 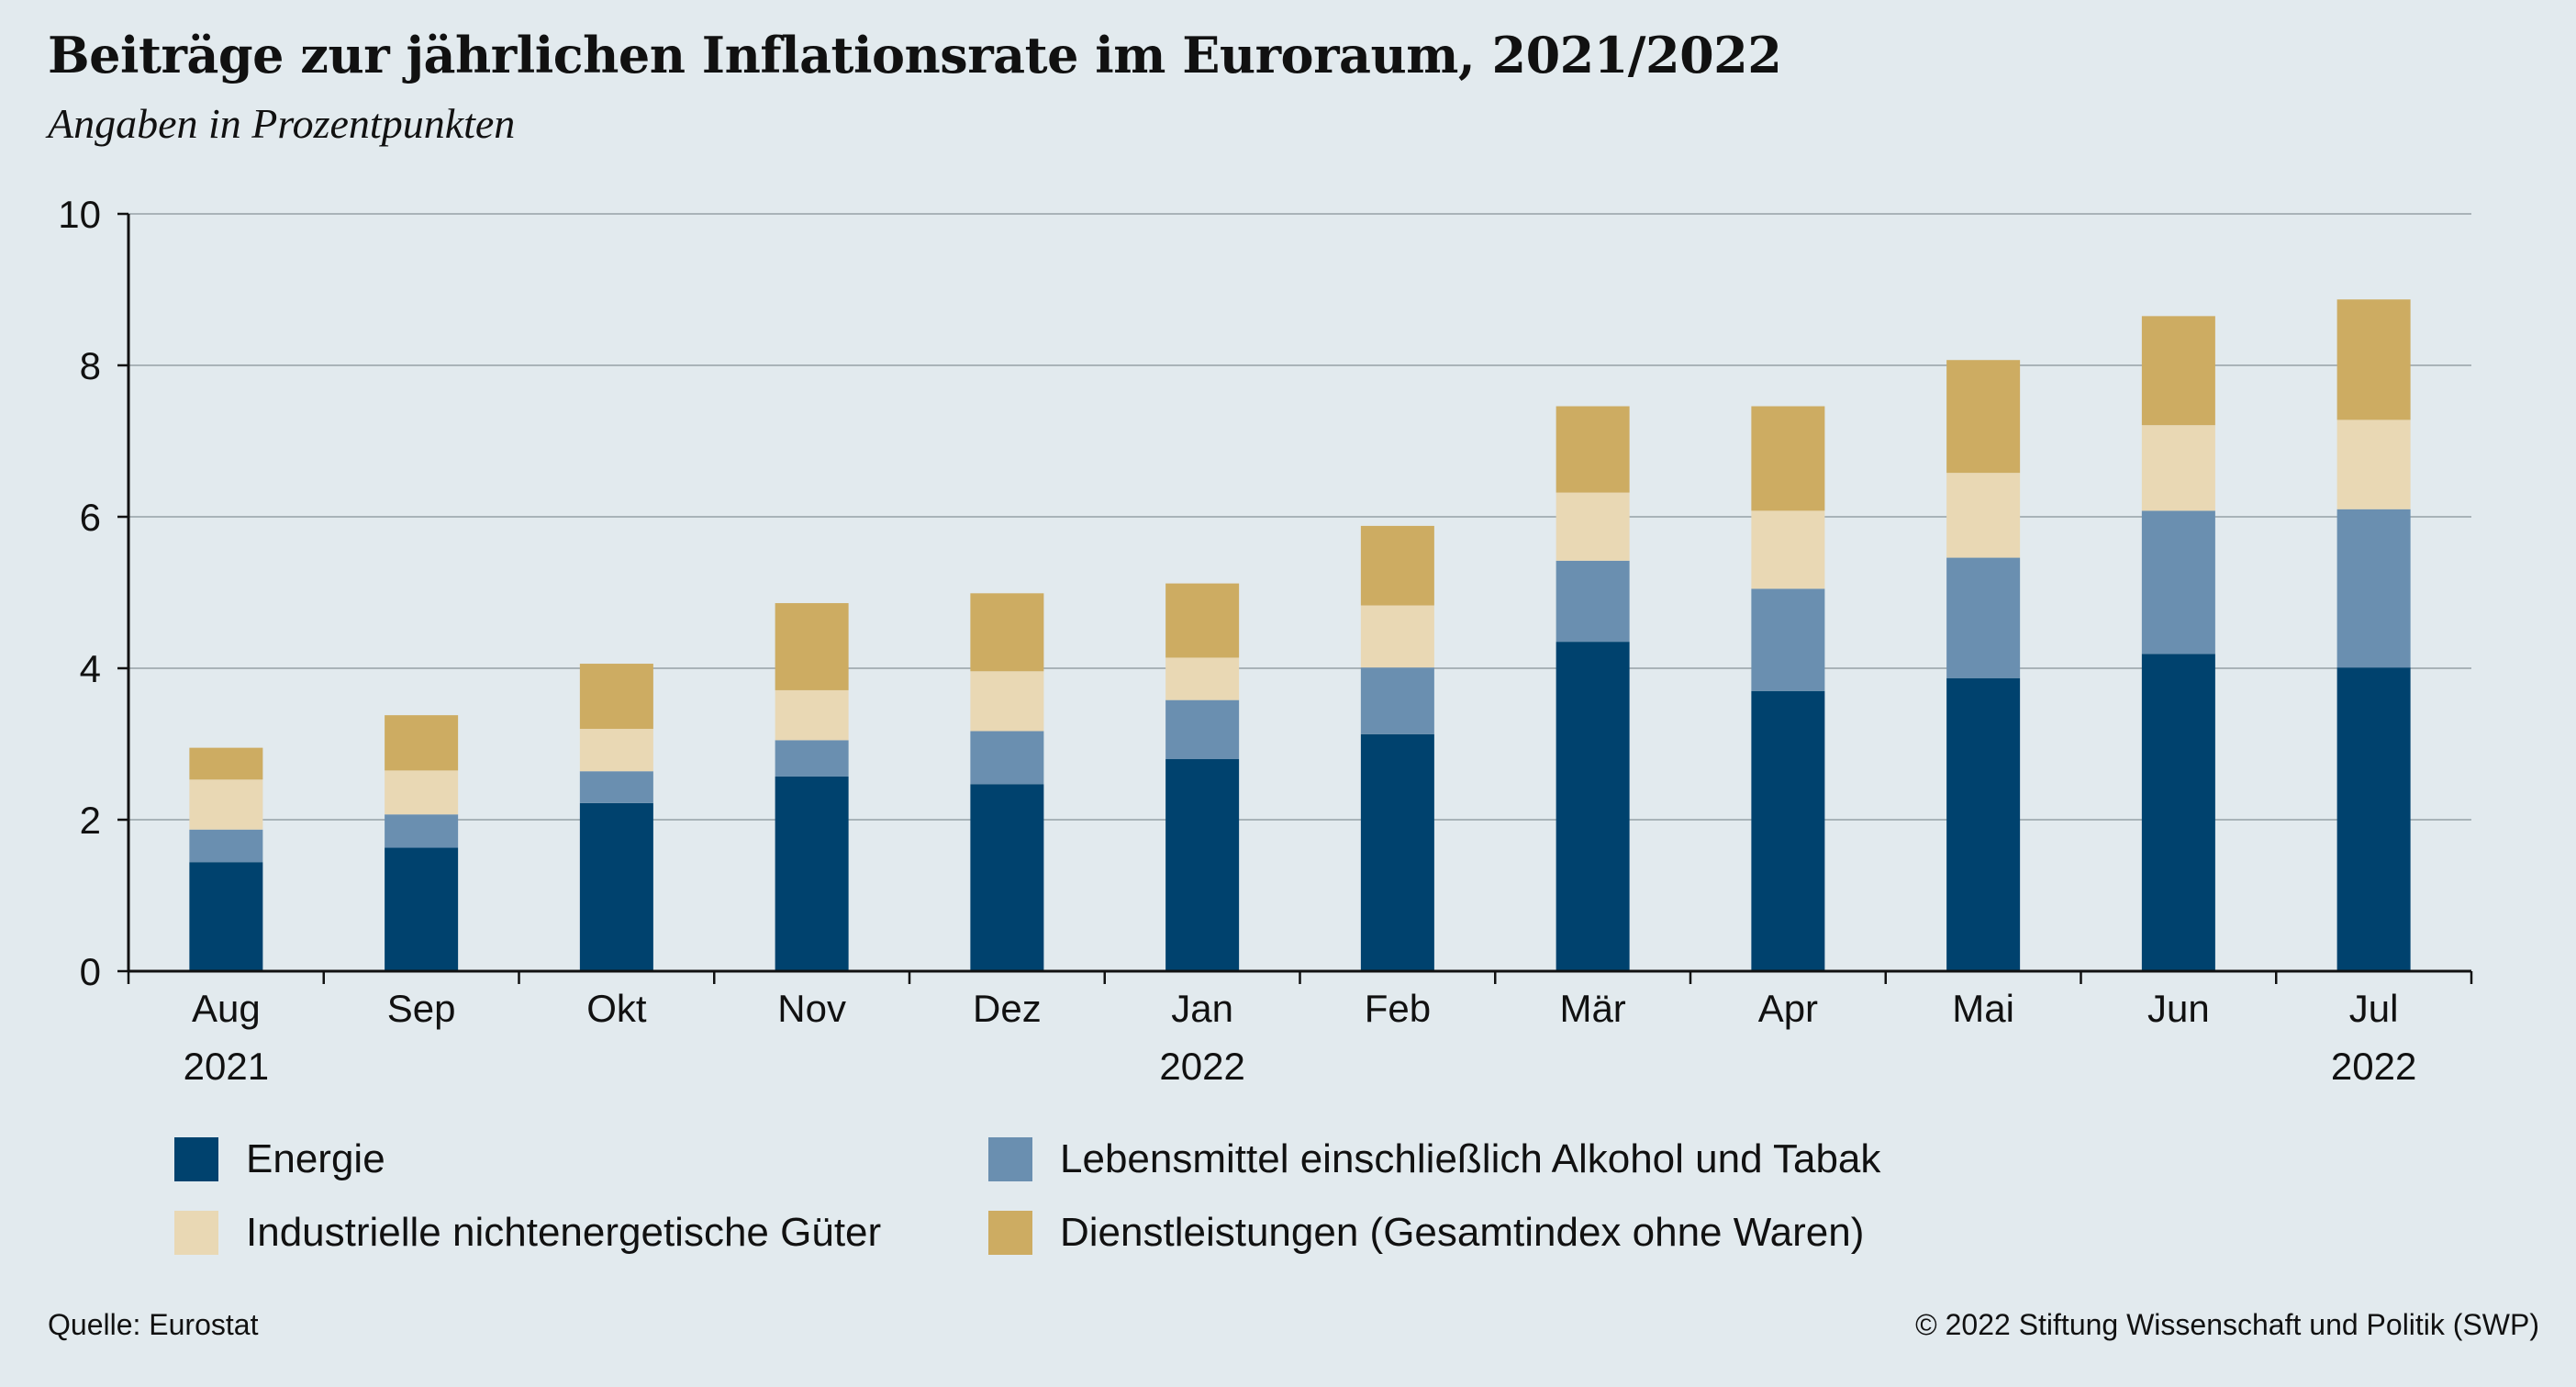 I want to click on bar-segment-mär-series-0, so click(x=1593, y=806).